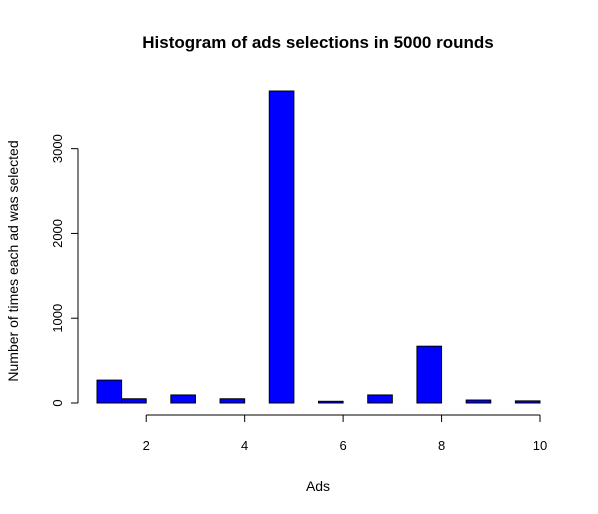 The height and width of the screenshot is (514, 598). I want to click on y-axis: 0 1000 2000 3000, so click(64, 270).